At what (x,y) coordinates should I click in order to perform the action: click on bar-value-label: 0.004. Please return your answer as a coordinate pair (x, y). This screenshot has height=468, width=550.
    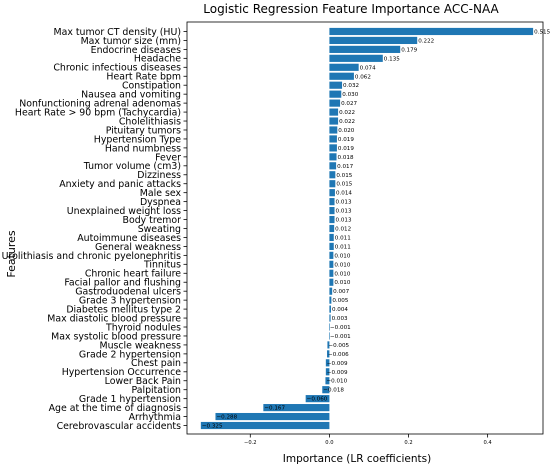
    Looking at the image, I should click on (340, 310).